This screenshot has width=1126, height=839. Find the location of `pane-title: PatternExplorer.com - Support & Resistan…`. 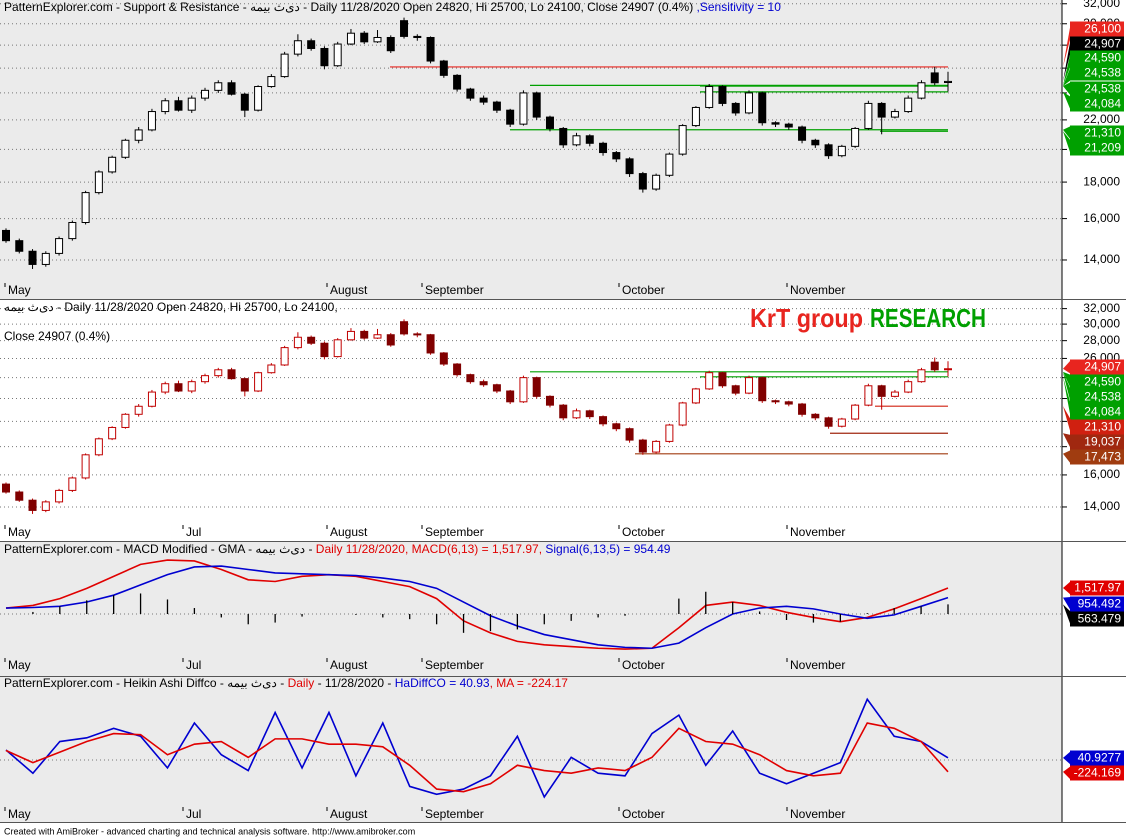

pane-title: PatternExplorer.com - Support & Resistan… is located at coordinates (392, 7).